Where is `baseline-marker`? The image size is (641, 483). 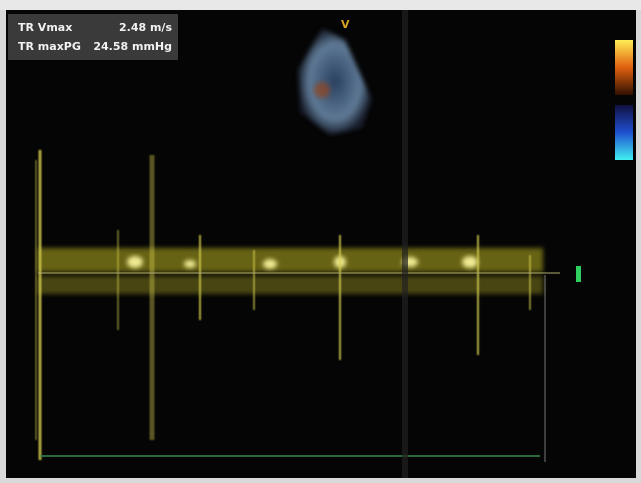
baseline-marker is located at coordinates (578, 274).